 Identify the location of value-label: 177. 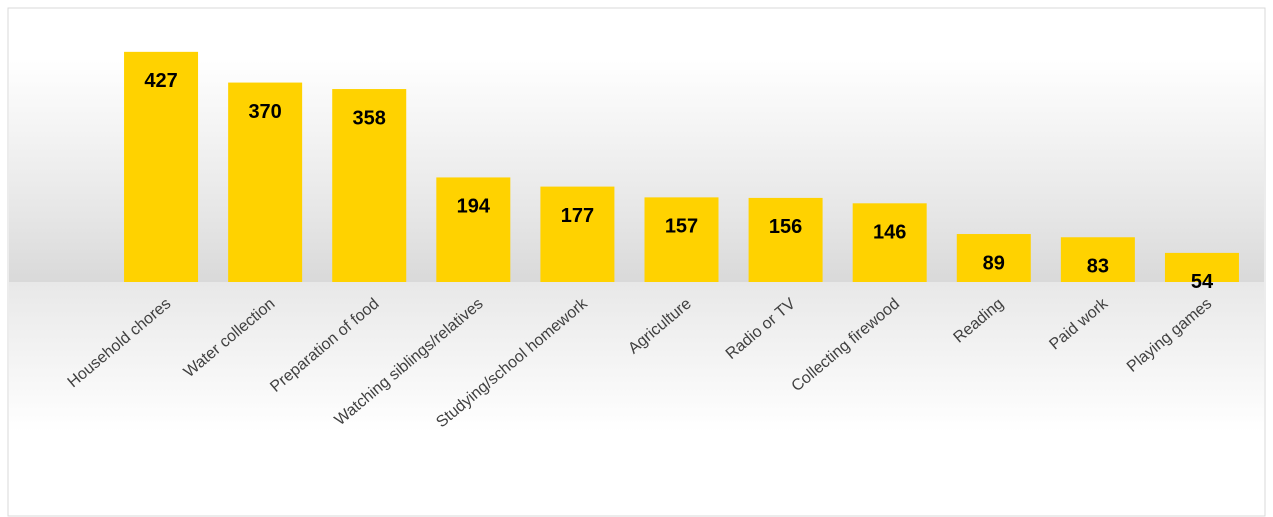
(577, 216).